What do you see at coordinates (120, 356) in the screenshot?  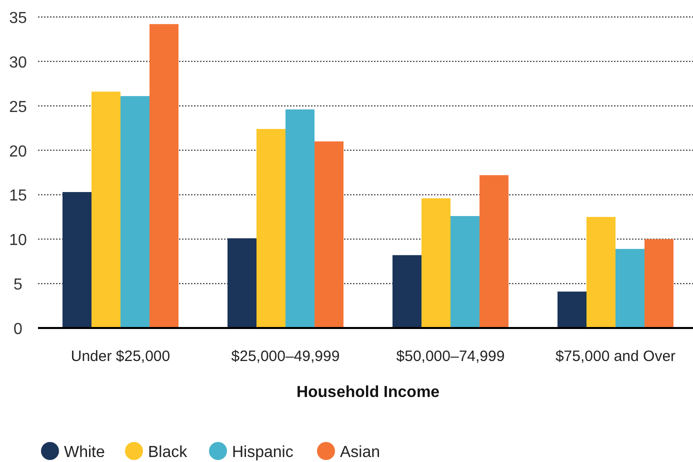 I see `x-tick-label: Under $25,000` at bounding box center [120, 356].